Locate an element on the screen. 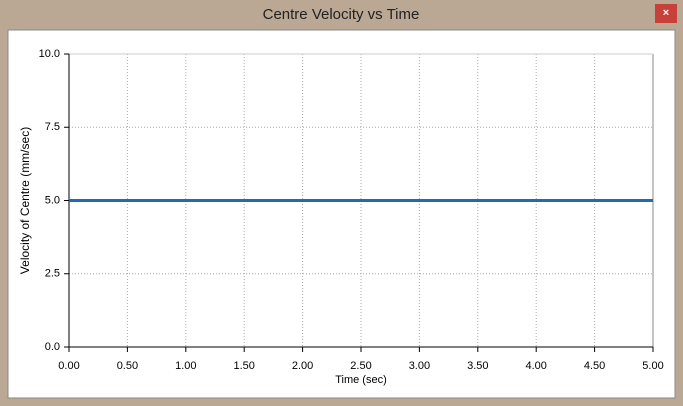 This screenshot has width=683, height=406. y-tick-label: 7.5 is located at coordinates (52, 127).